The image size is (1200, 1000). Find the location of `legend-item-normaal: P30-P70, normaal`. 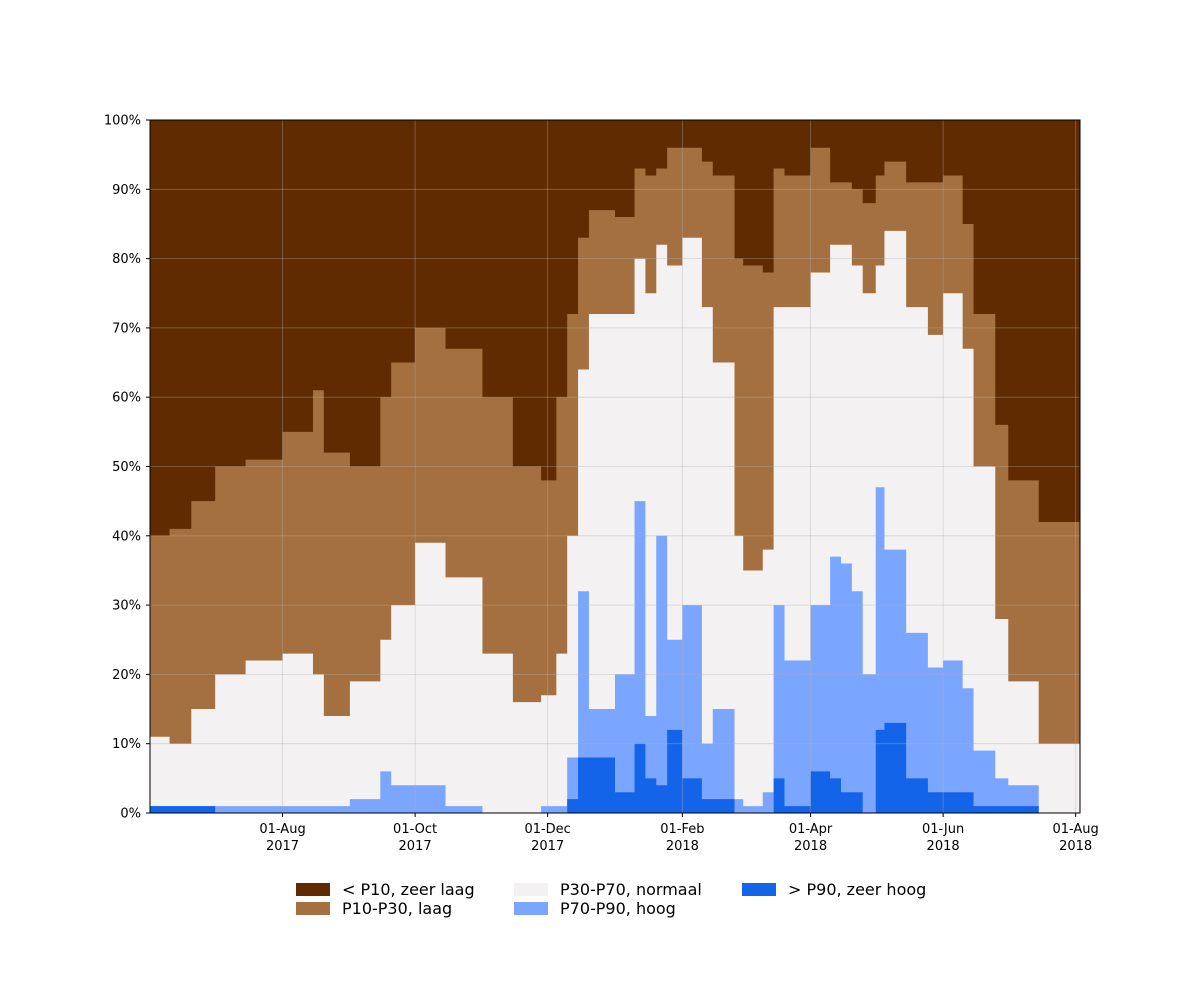

legend-item-normaal: P30-P70, normaal is located at coordinates (608, 889).